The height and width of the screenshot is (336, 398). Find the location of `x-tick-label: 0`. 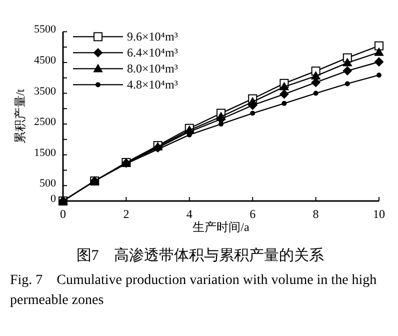

x-tick-label: 0 is located at coordinates (63, 214).